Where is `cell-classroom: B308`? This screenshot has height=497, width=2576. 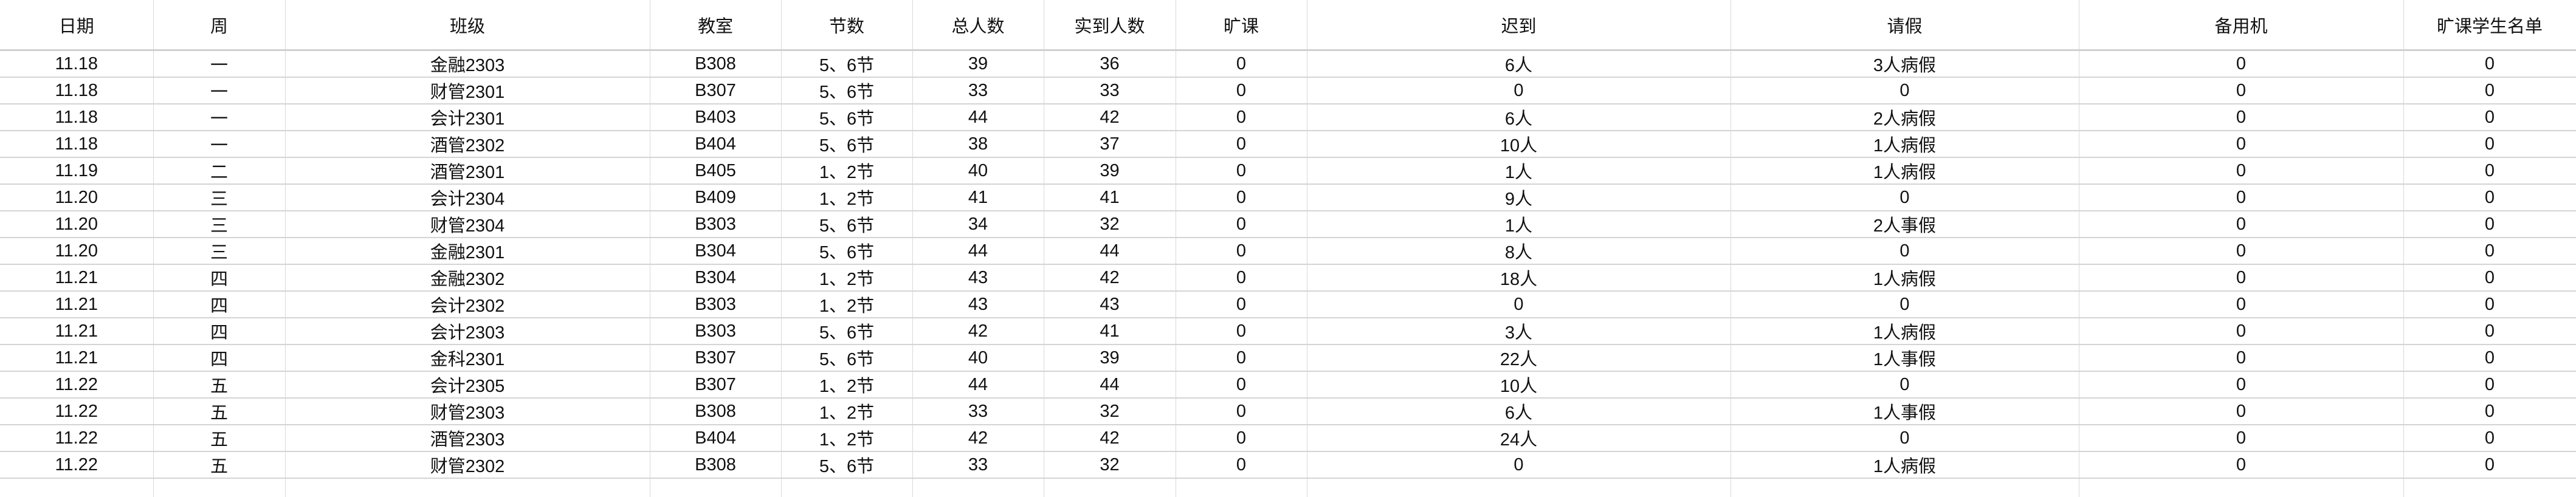 cell-classroom: B308 is located at coordinates (716, 411).